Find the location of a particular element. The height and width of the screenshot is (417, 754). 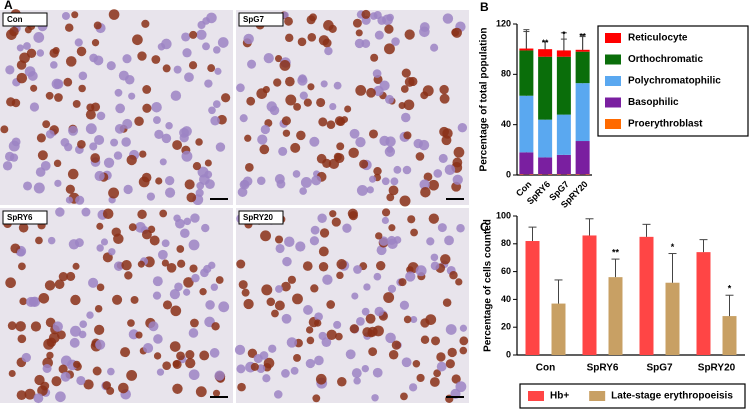

legend-label: Late-stage erythropoeisis is located at coordinates (672, 396).